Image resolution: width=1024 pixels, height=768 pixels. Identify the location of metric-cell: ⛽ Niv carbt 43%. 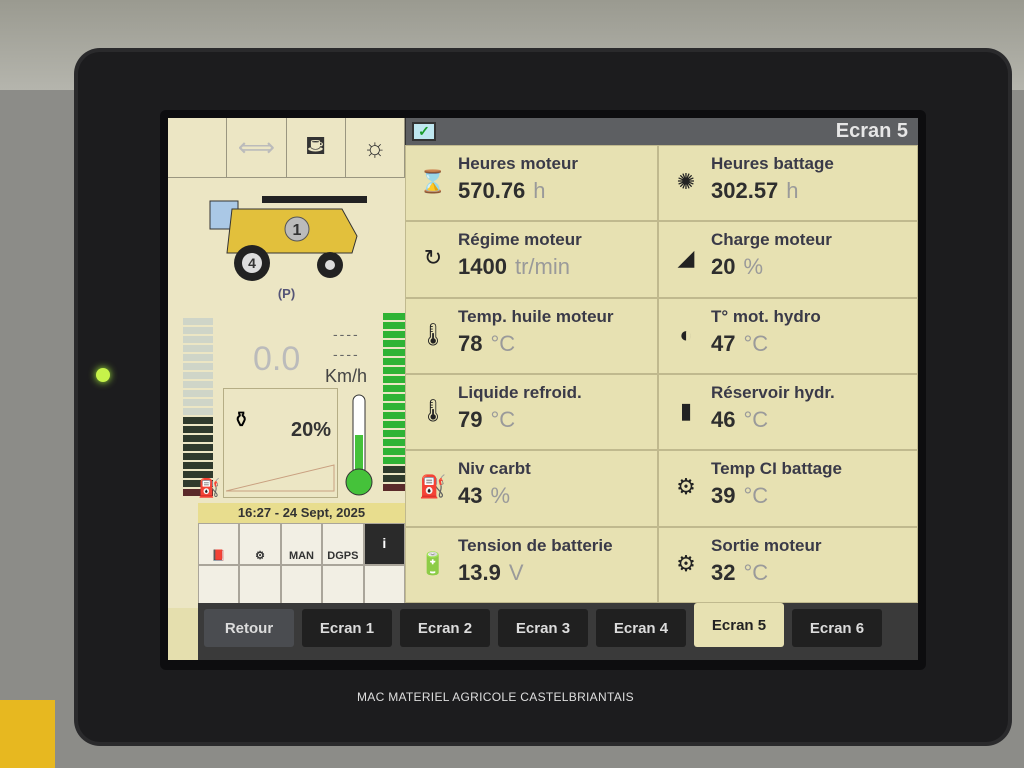
(531, 488).